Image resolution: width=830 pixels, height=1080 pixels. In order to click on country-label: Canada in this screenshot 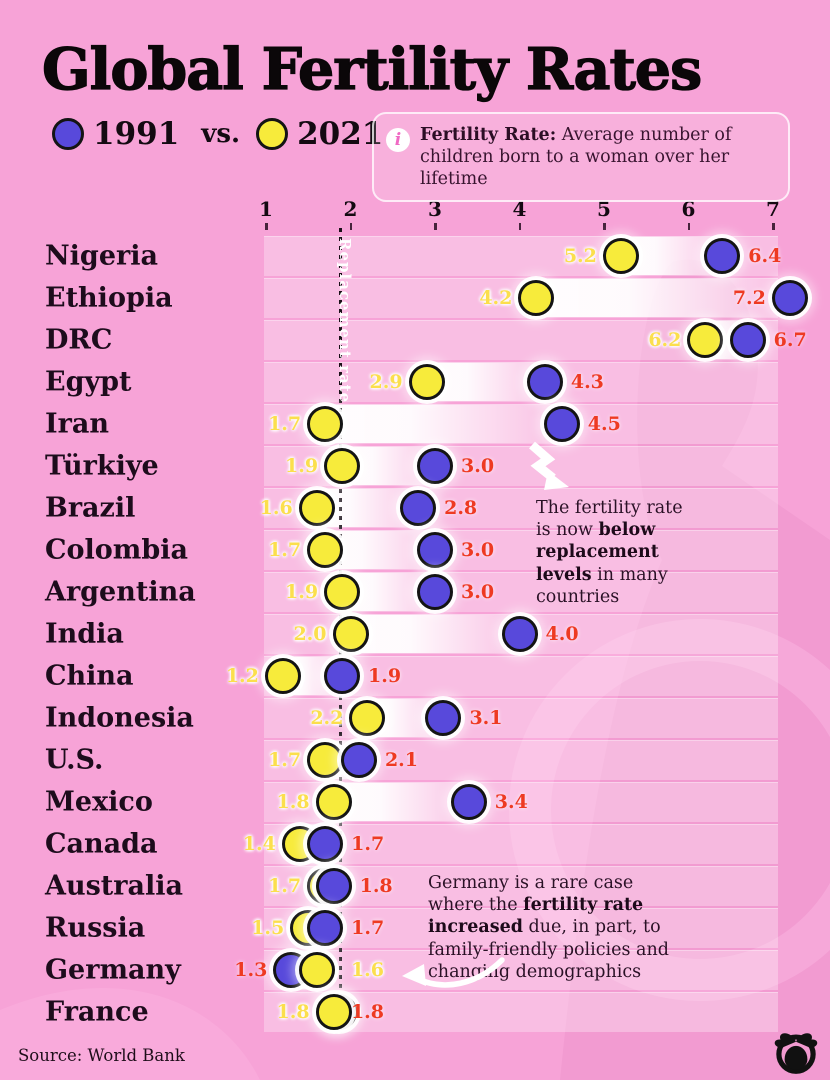, I will do `click(101, 844)`.